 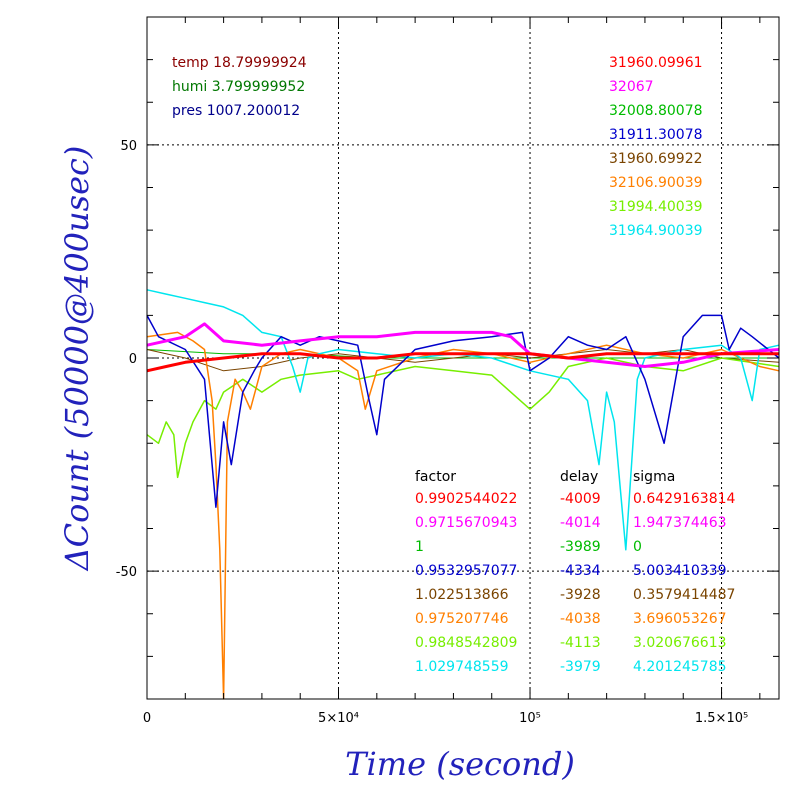 What do you see at coordinates (462, 619) in the screenshot?
I see `stats-cell: 0.975207746` at bounding box center [462, 619].